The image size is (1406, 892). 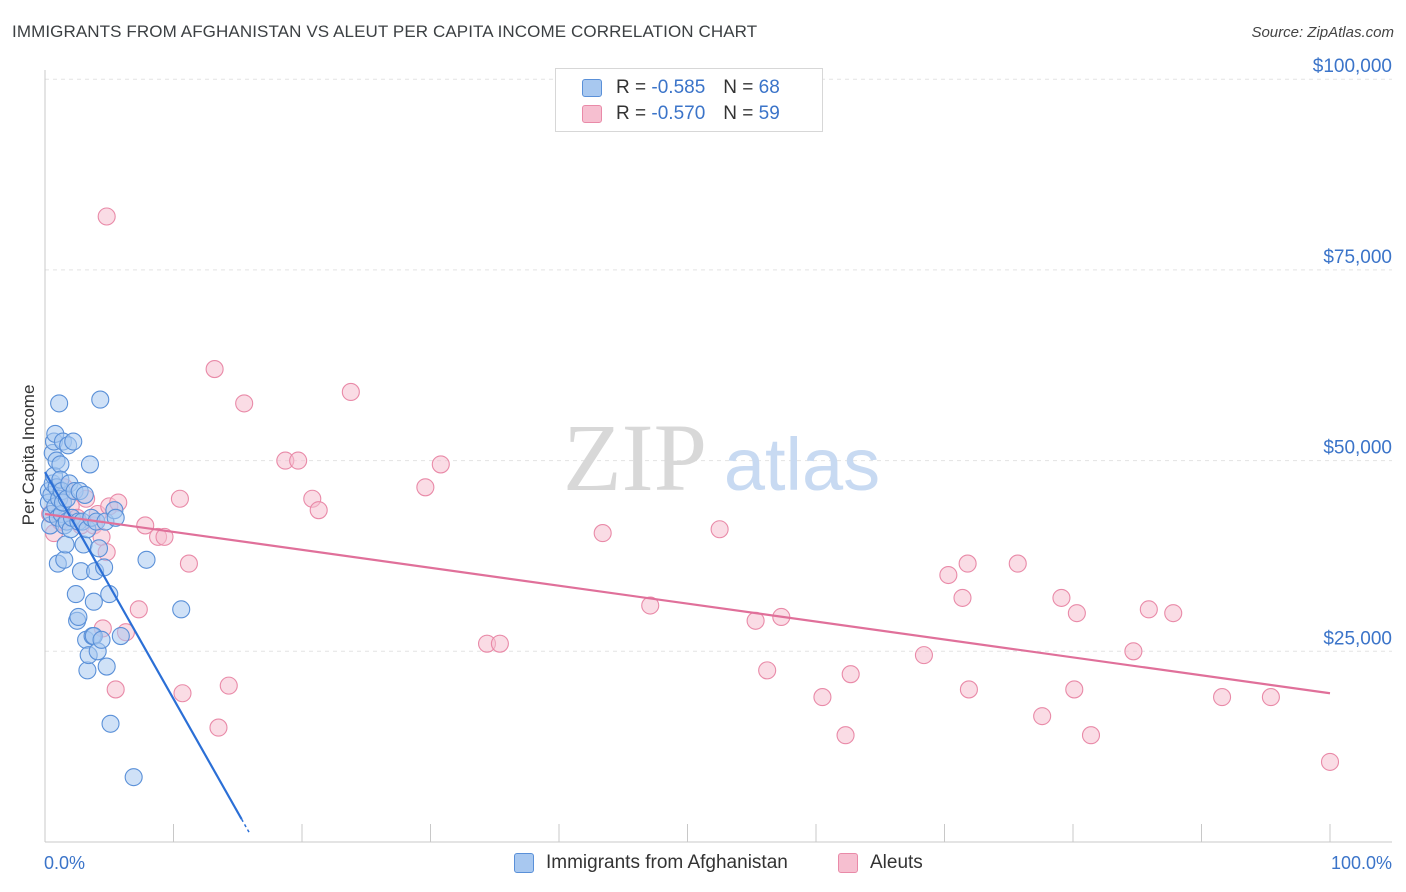 I want to click on x-tick-label: 0.0%, so click(x=64, y=863).